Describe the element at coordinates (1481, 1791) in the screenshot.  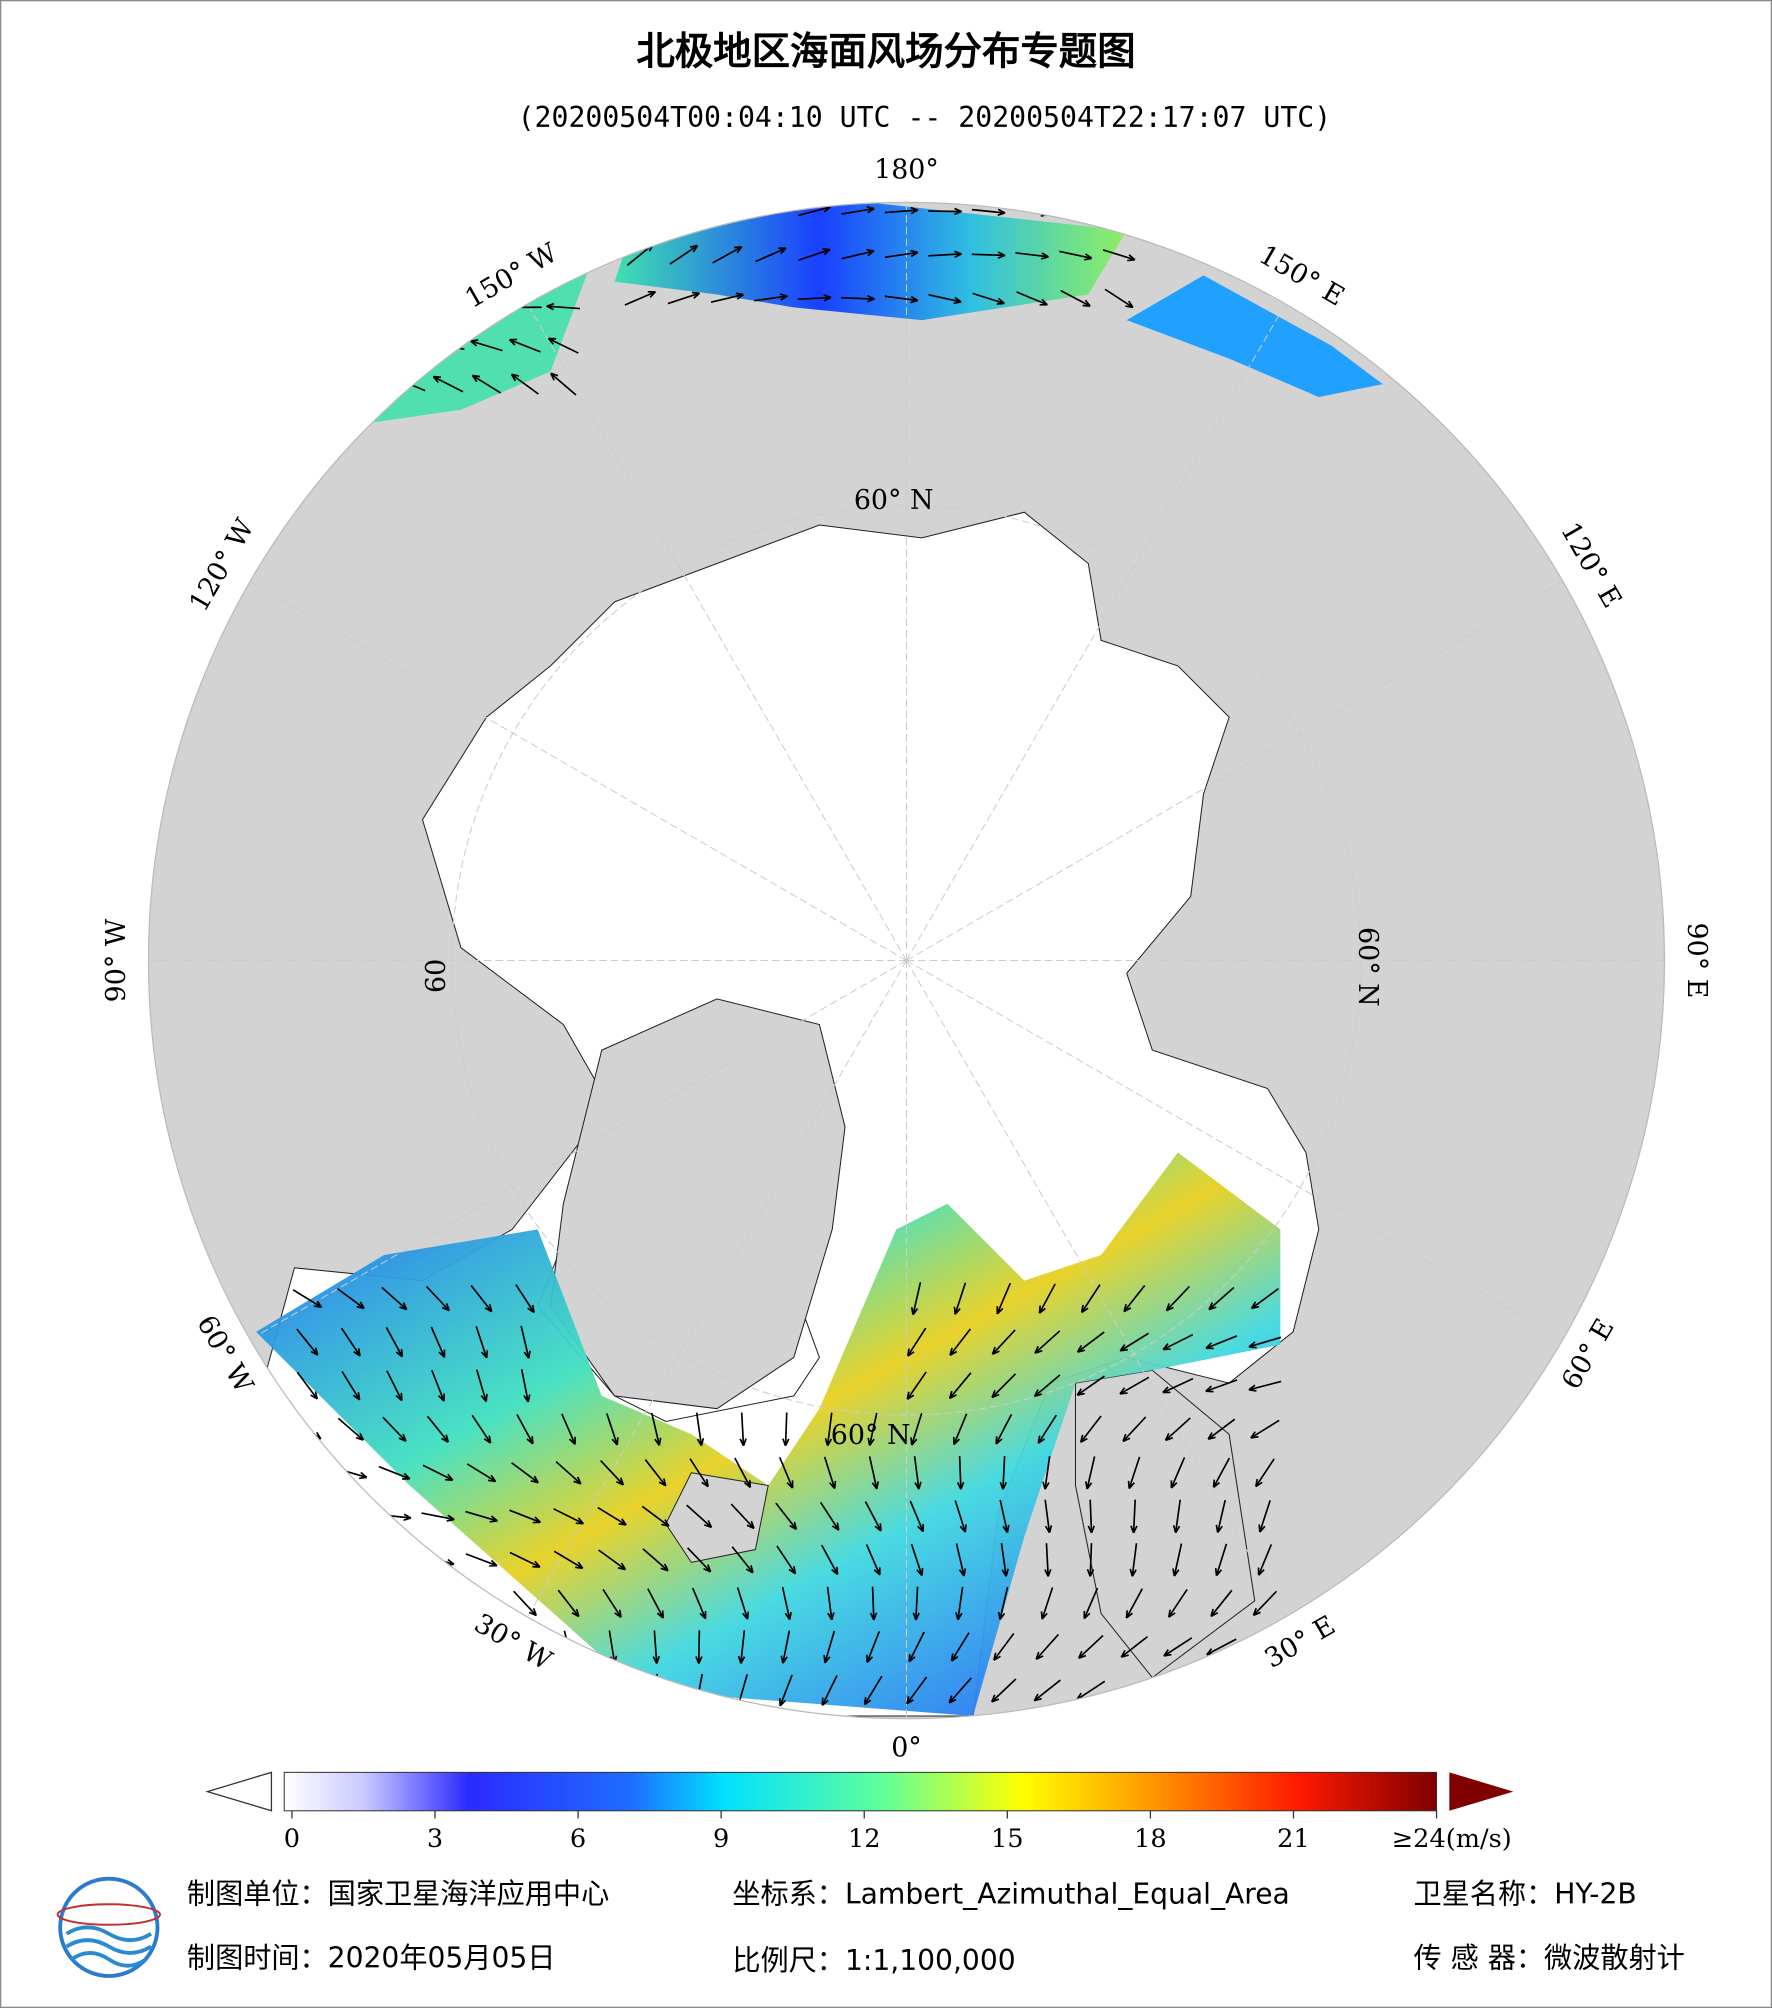
I see `colorbar-over-arrow` at that location.